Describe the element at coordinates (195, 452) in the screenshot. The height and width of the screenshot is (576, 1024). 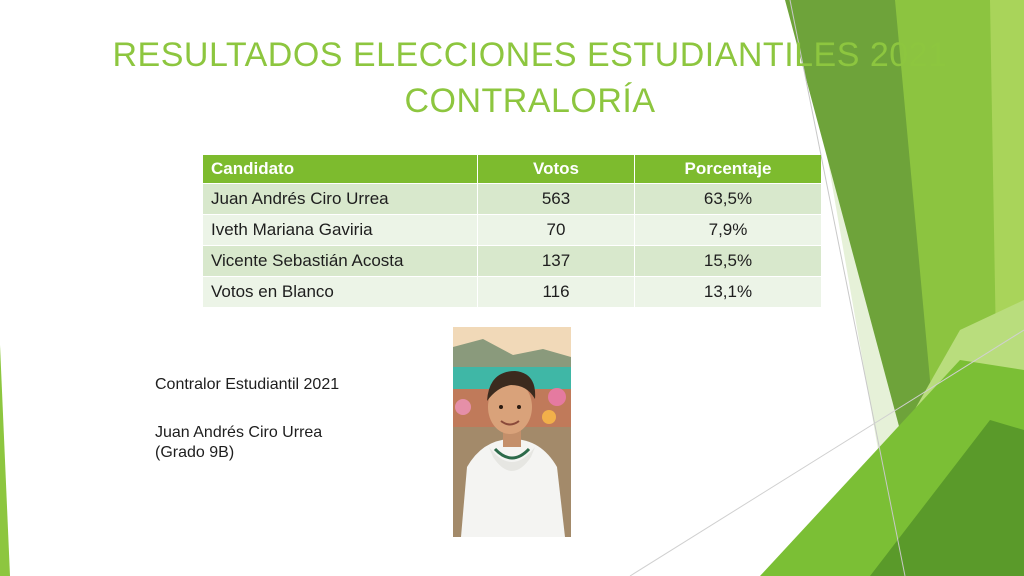
I see `caption-grade: (Grado 9B)` at that location.